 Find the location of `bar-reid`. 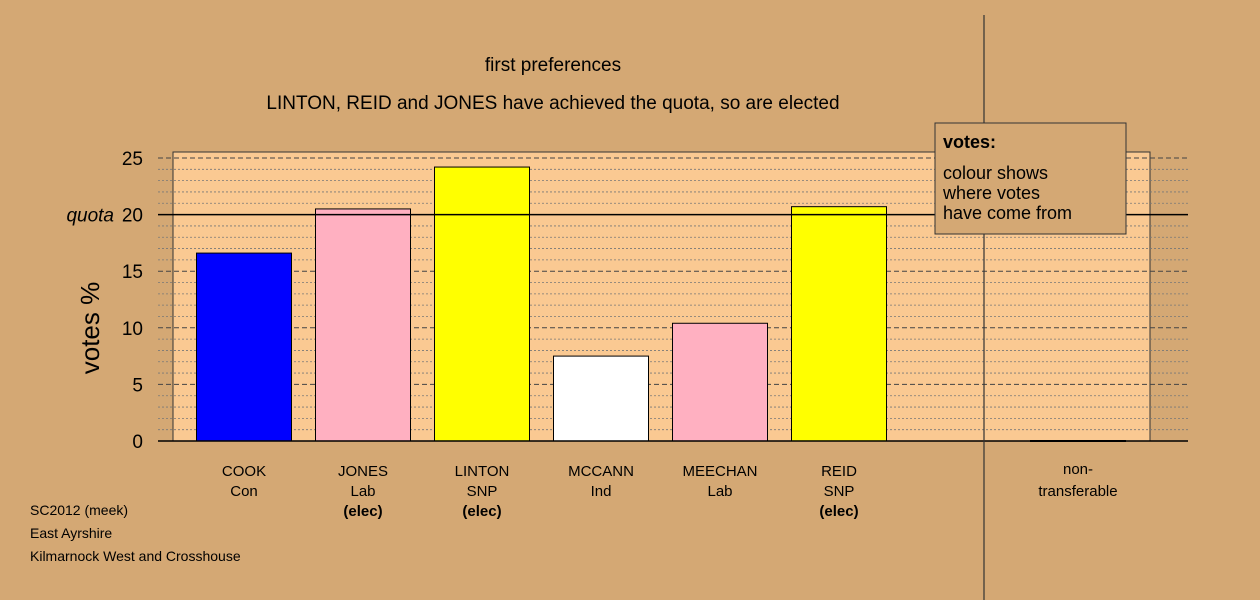

bar-reid is located at coordinates (839, 324).